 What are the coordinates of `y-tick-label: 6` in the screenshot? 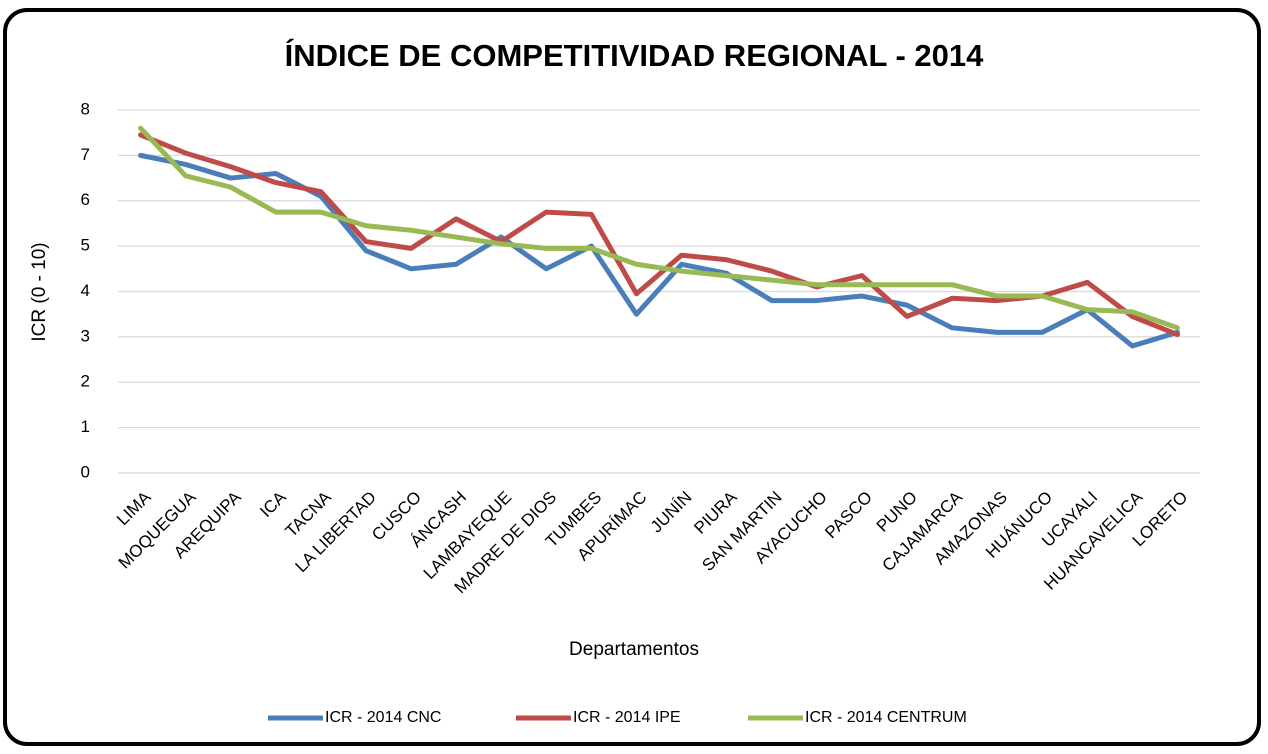 It's located at (85, 199).